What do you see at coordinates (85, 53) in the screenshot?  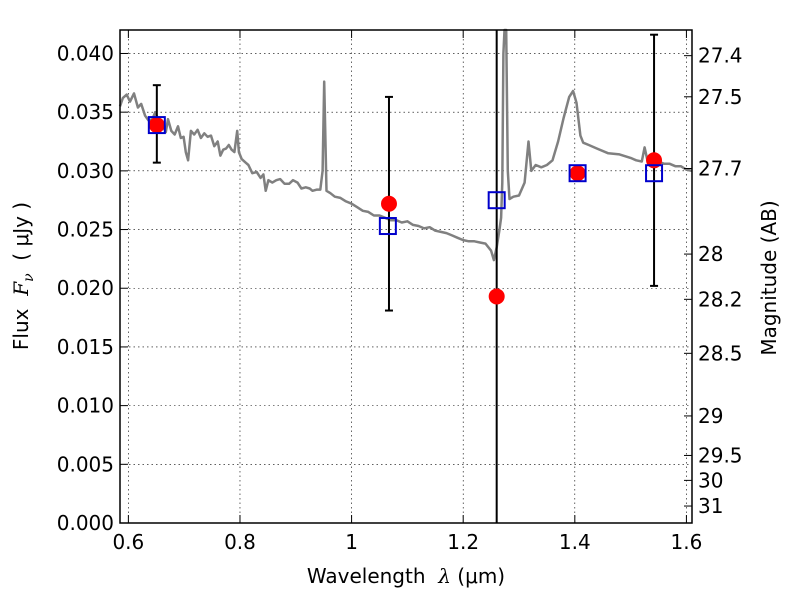 I see `y-tick-label: 0.040` at bounding box center [85, 53].